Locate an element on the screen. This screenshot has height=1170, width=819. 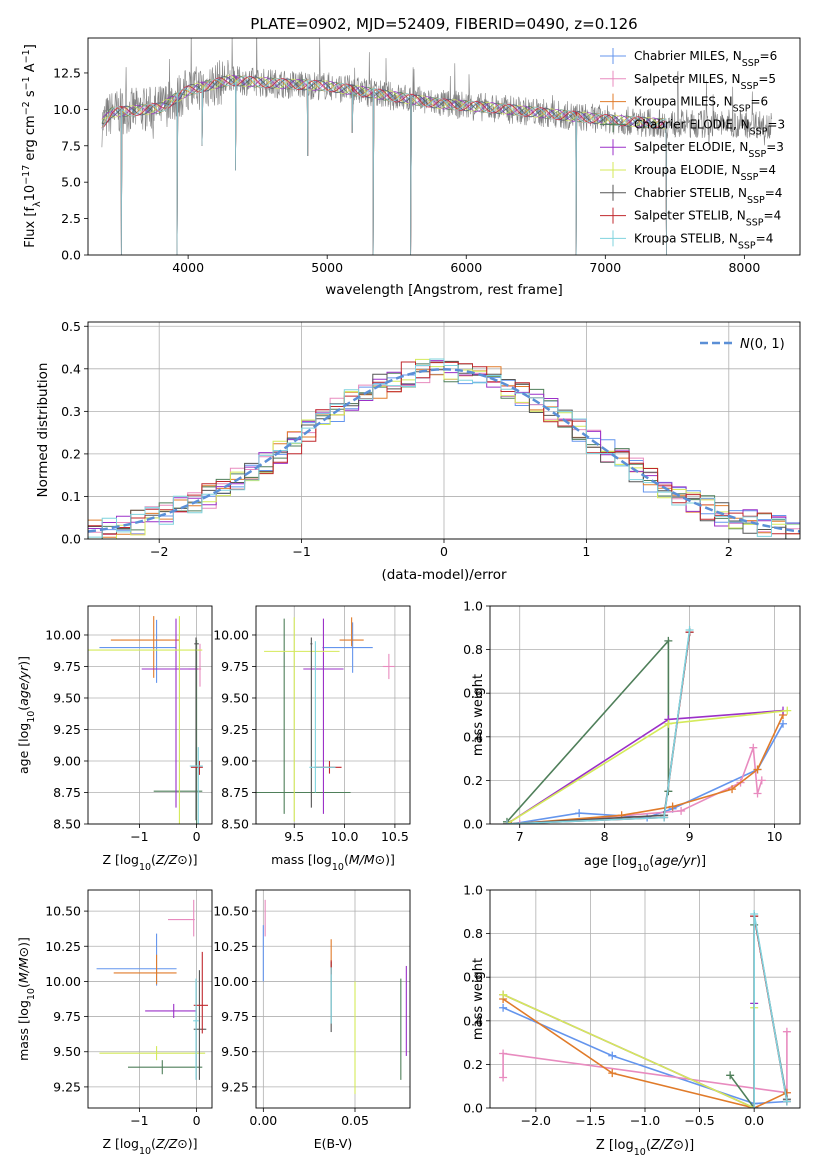
legend-label-part: Kroupa STELIB, N is located at coordinates (686, 238).